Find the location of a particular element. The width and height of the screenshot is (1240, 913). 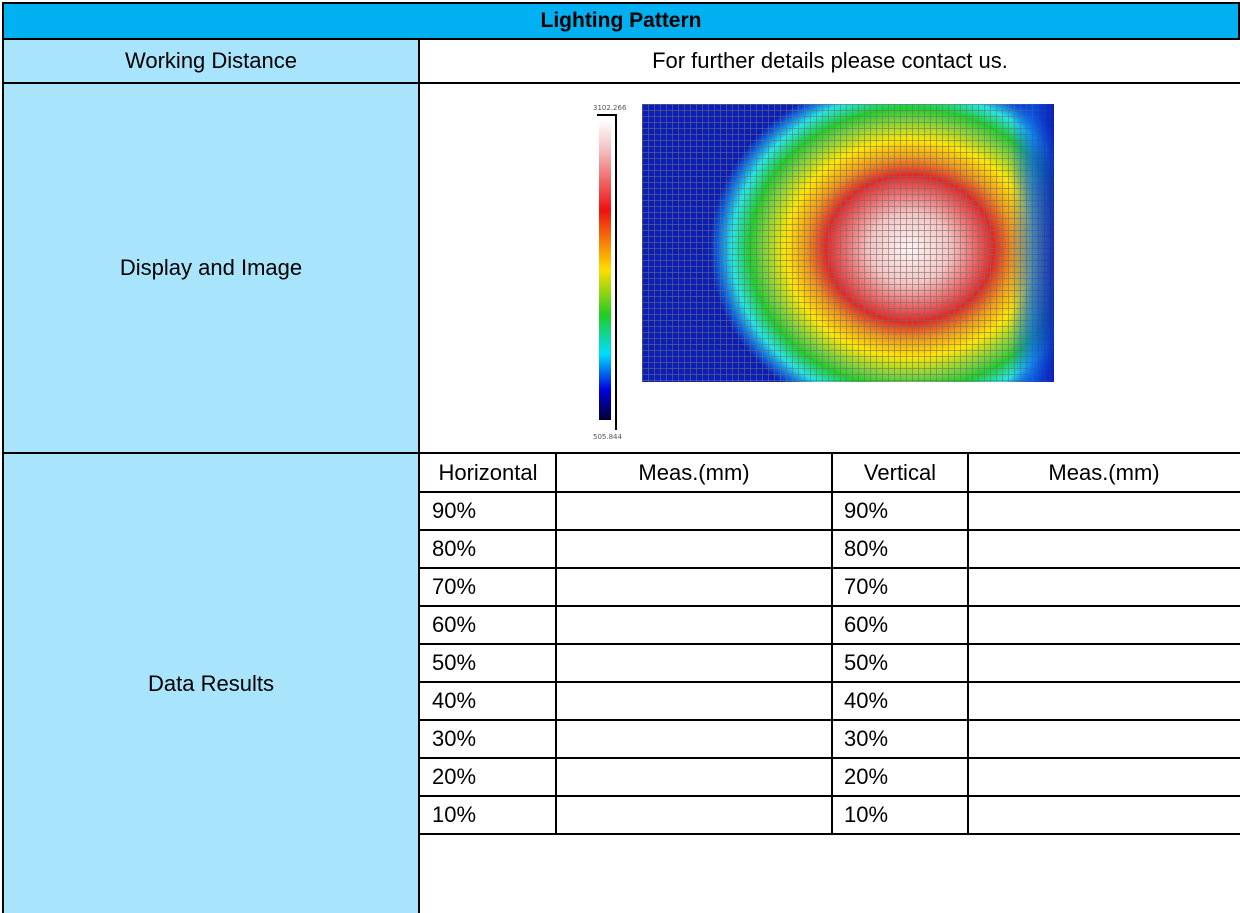

page-title: Lighting Pattern is located at coordinates (621, 21).